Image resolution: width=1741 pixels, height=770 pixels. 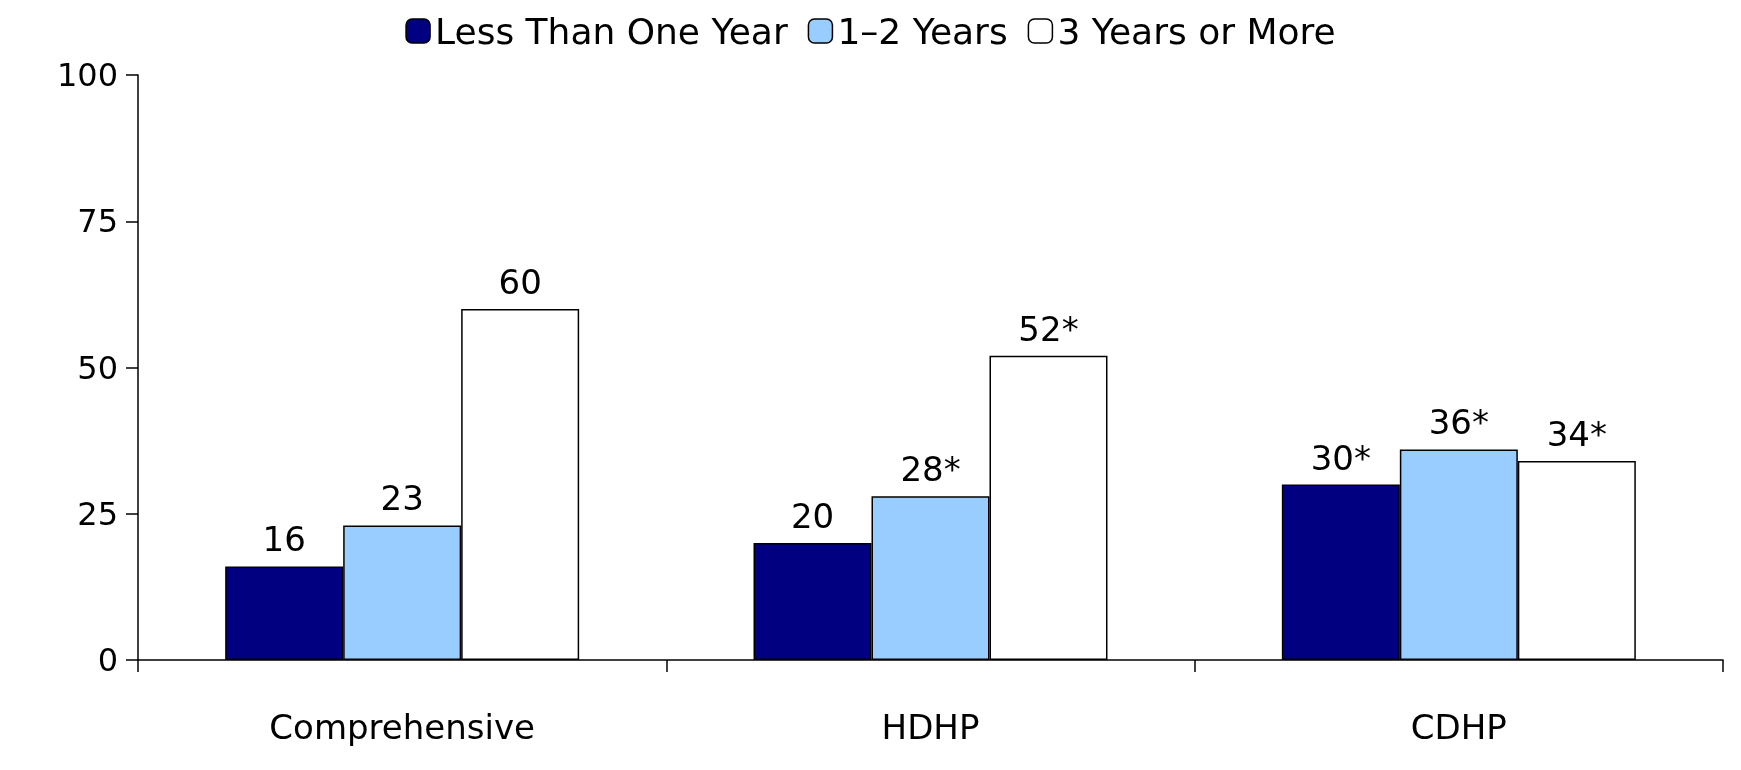 What do you see at coordinates (1458, 422) in the screenshot?
I see `data-label: 36*` at bounding box center [1458, 422].